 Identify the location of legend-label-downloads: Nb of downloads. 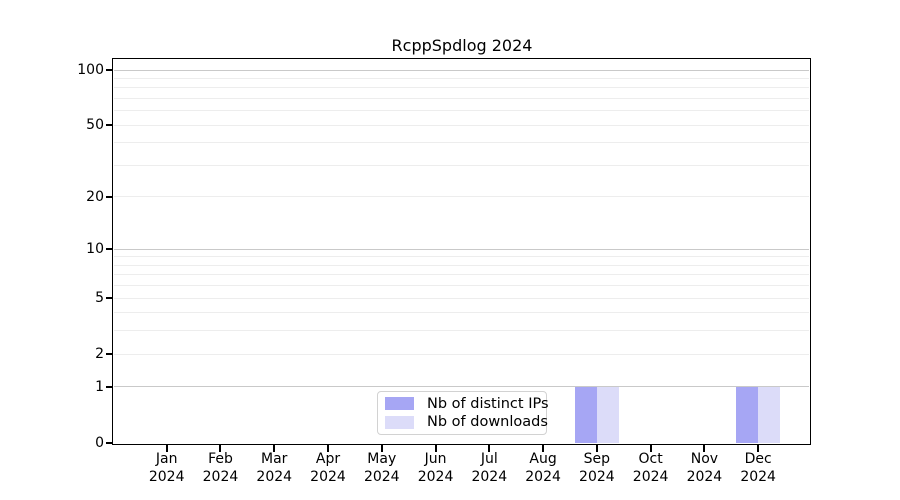
(487, 422).